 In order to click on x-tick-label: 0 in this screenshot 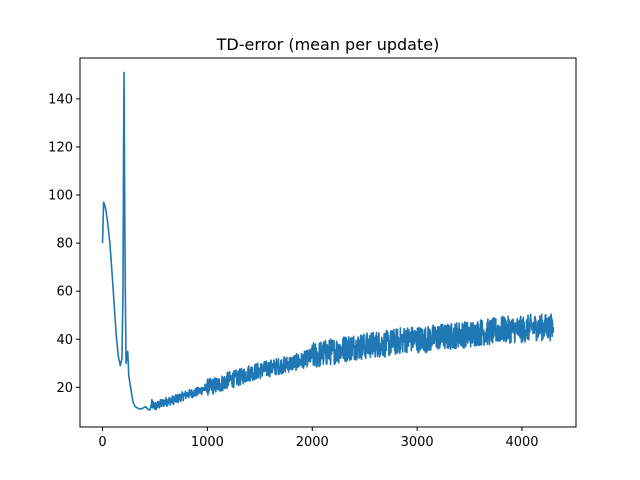, I will do `click(102, 442)`.